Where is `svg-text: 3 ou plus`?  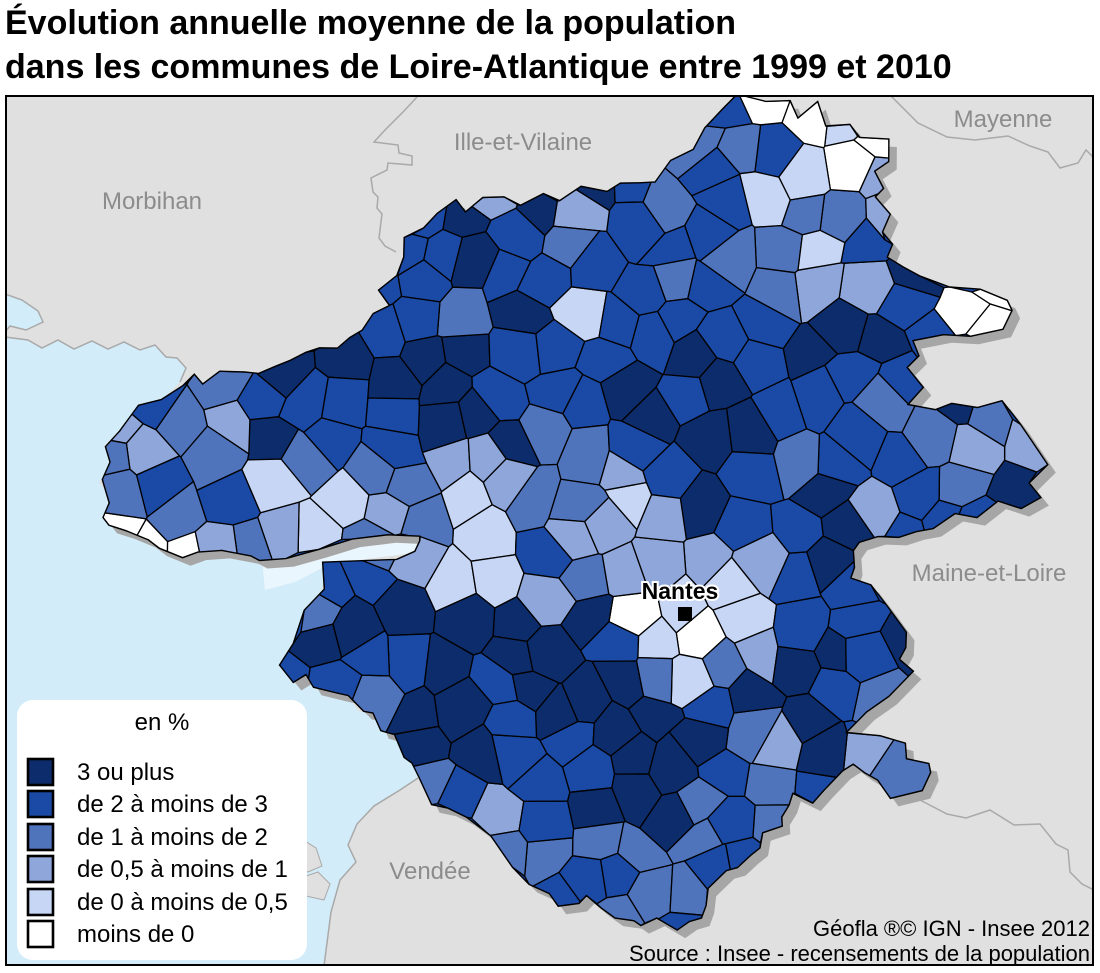
svg-text: 3 ou plus is located at coordinates (125, 772).